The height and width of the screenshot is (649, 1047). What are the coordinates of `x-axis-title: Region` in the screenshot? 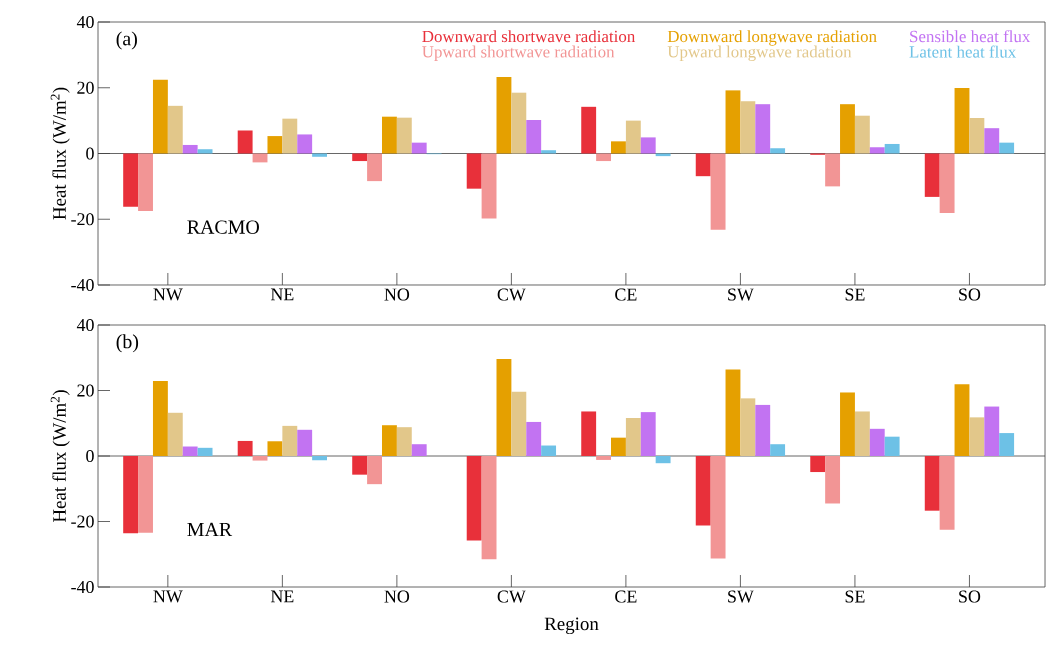 It's located at (571, 626).